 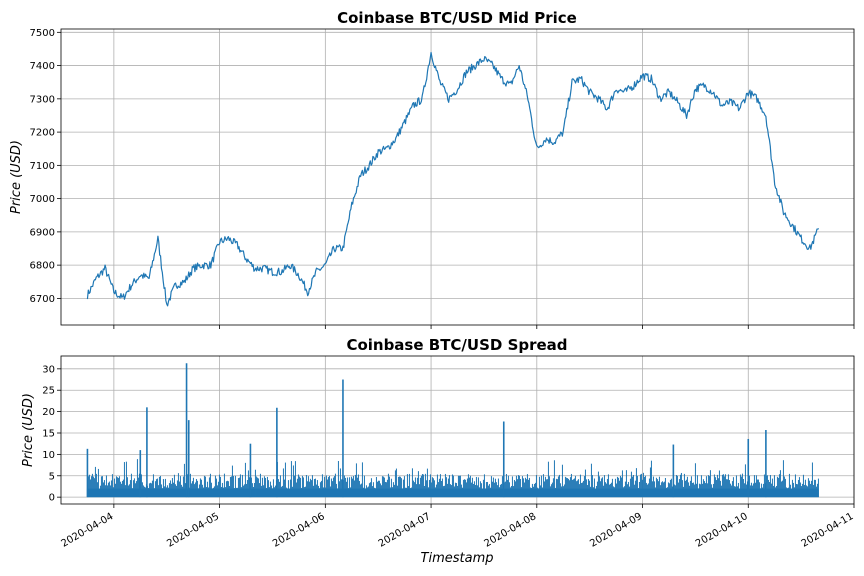 I want to click on mid-price-title: Coinbase BTC/USD Mid Price, so click(x=457, y=18).